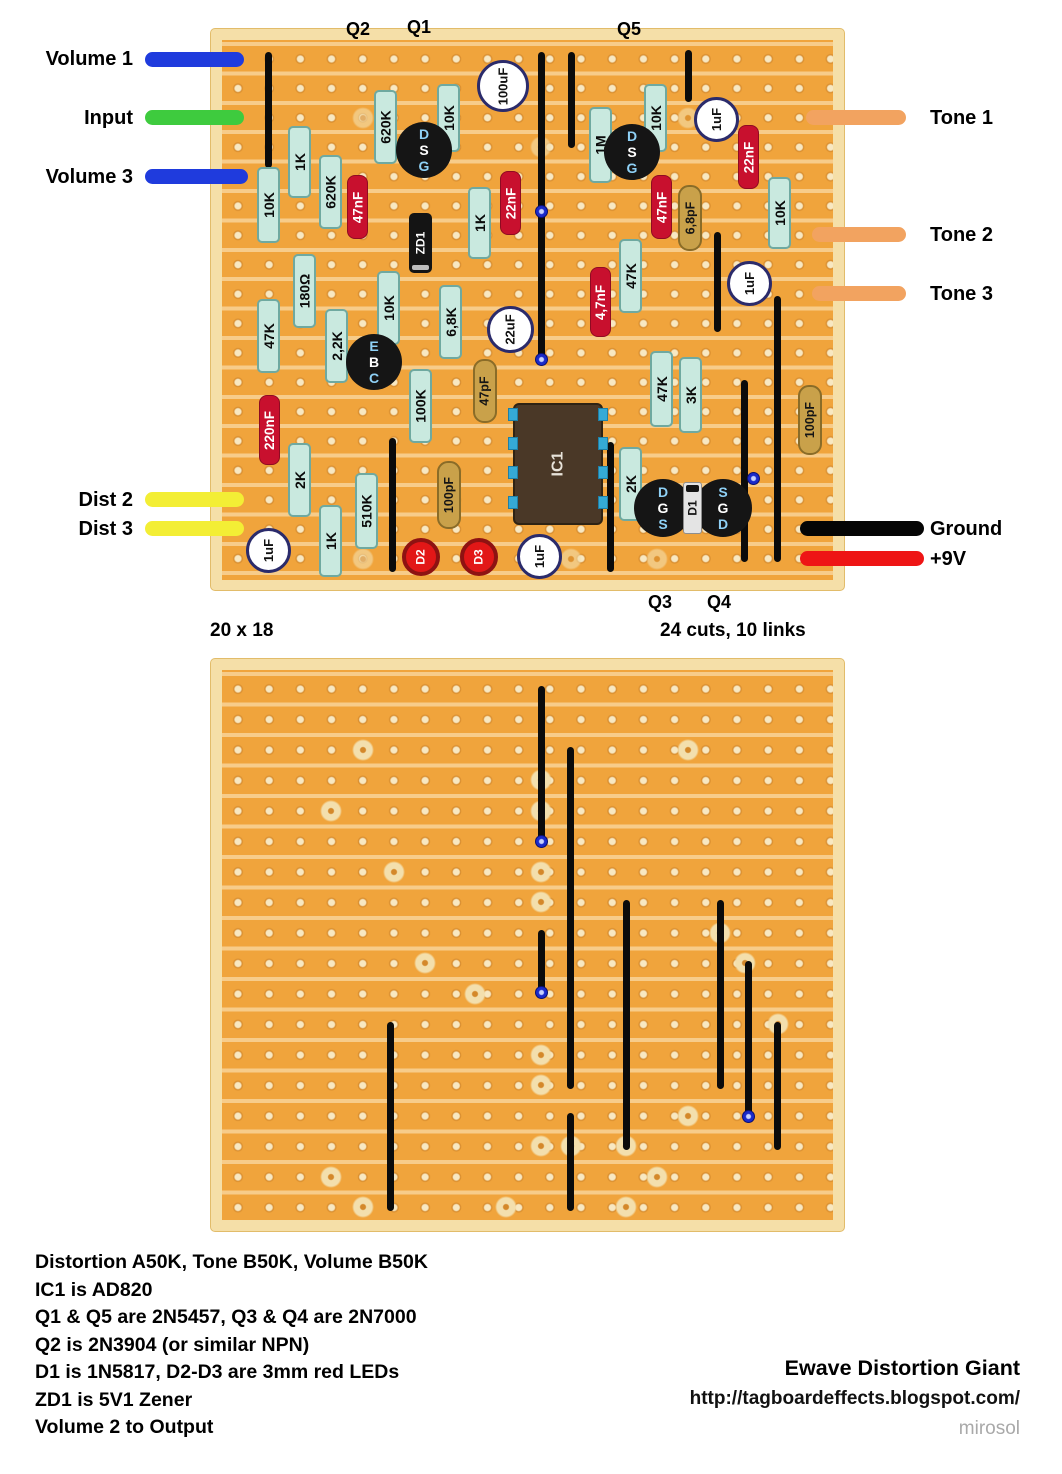 The width and height of the screenshot is (1062, 1474). What do you see at coordinates (420, 406) in the screenshot?
I see `resistor-value: 100K` at bounding box center [420, 406].